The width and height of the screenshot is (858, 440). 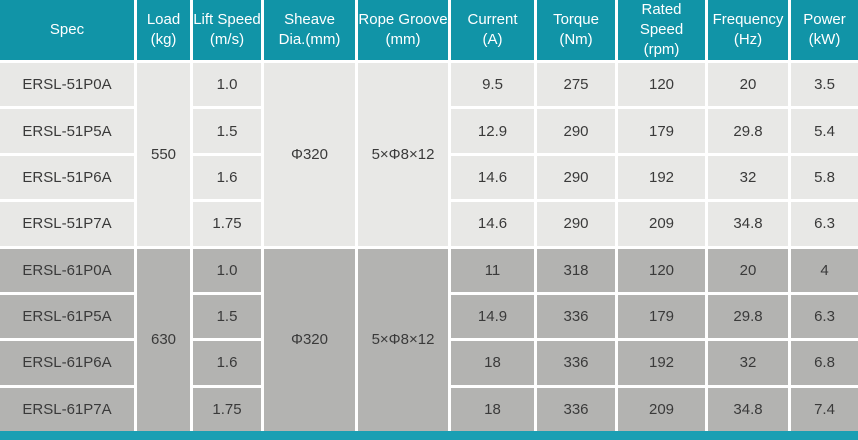 I want to click on spec-cell: ERSL-51P0A, so click(x=67, y=85).